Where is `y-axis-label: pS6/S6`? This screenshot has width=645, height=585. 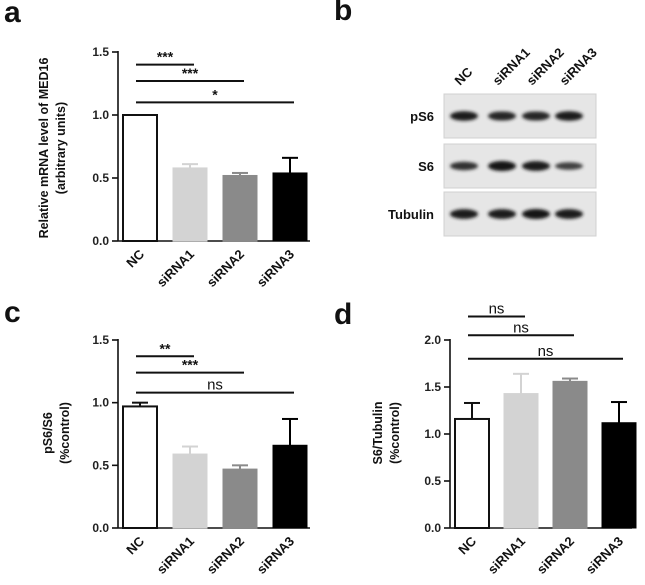
y-axis-label: pS6/S6 is located at coordinates (48, 433).